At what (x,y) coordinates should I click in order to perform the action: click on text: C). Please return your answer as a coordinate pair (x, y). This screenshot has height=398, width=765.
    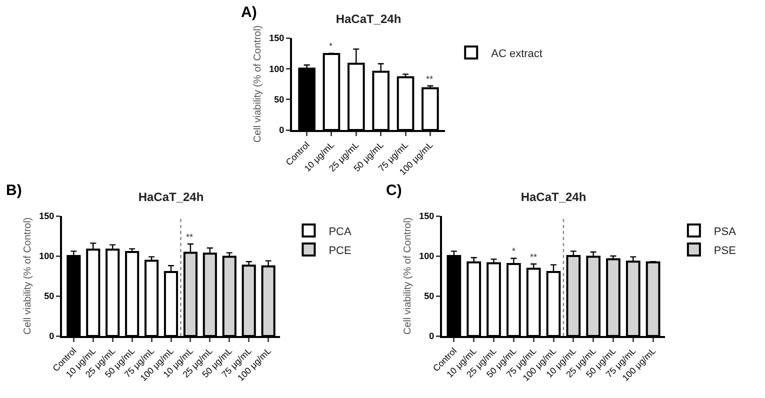
    Looking at the image, I should click on (394, 190).